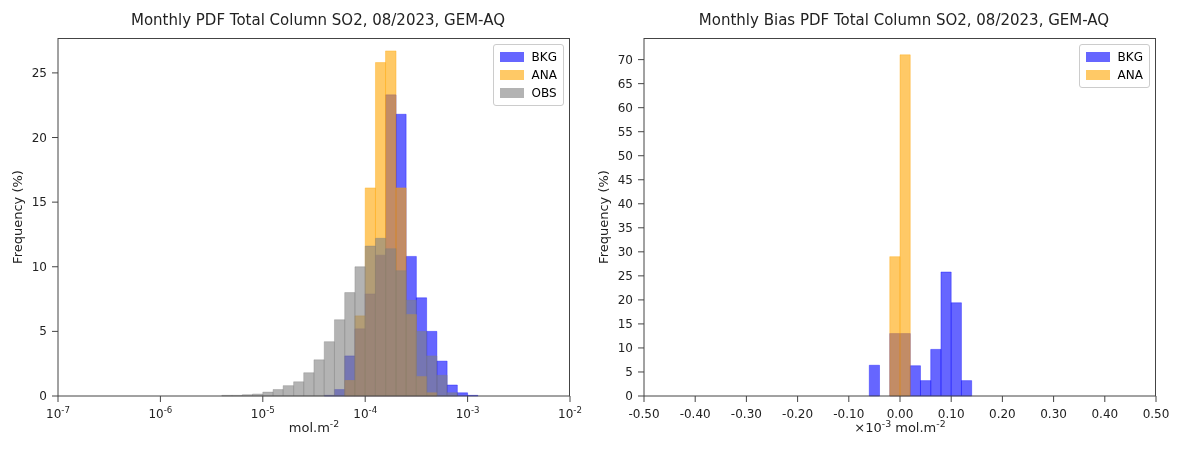 The width and height of the screenshot is (1182, 456). Describe the element at coordinates (1053, 414) in the screenshot. I see `x-tick-label: 0.30` at that location.